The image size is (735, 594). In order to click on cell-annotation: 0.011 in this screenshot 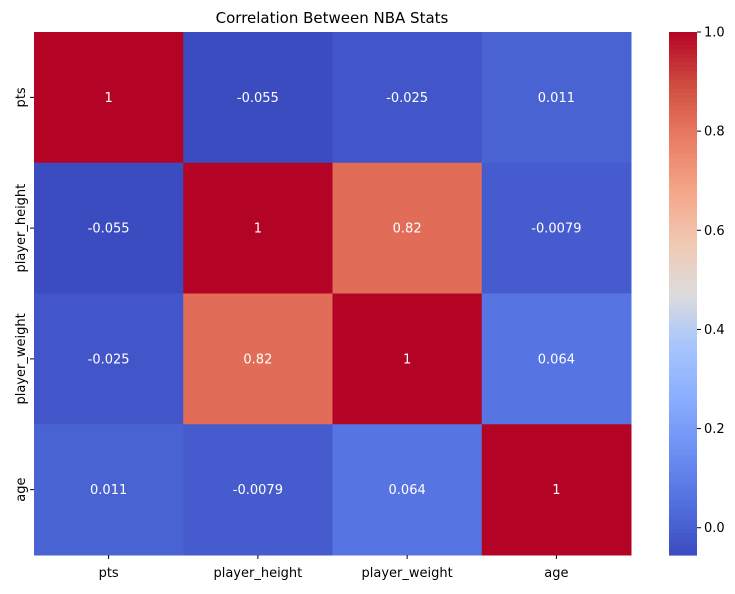, I will do `click(556, 98)`.